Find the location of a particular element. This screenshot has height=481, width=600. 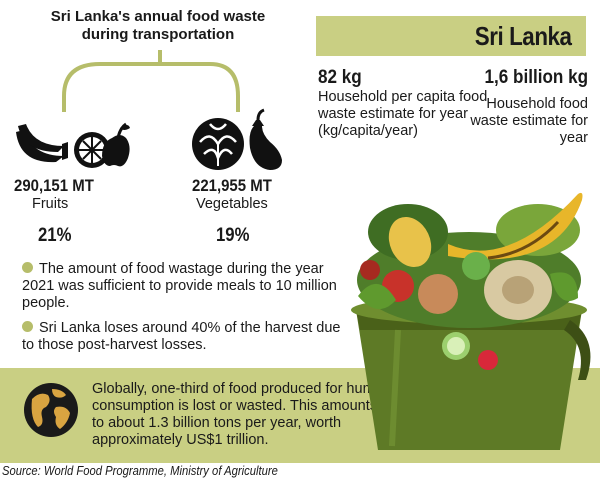

fruits-amount: 290,151 MT is located at coordinates (54, 185).